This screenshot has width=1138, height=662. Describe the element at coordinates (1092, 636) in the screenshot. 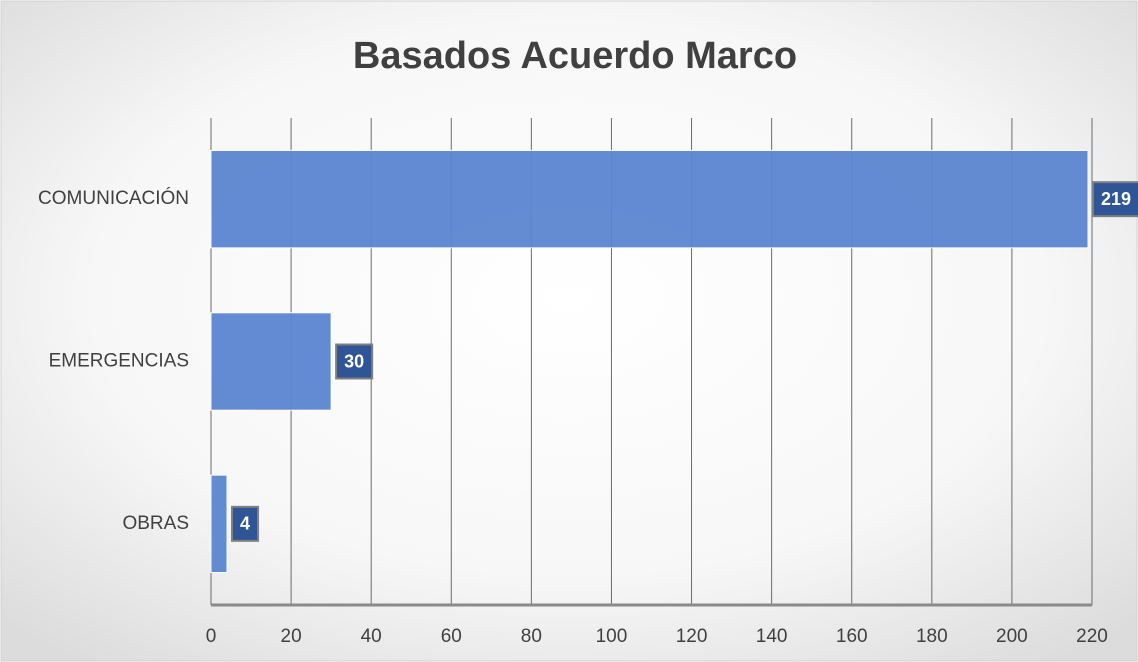

I see `x-tick-label: 220` at that location.